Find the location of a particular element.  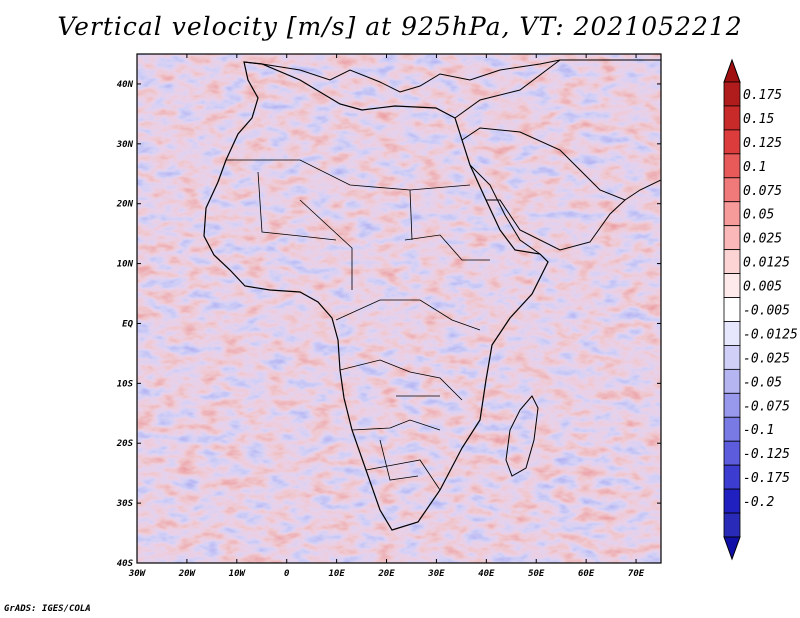

colorbar-label: 0.025 is located at coordinates (762, 239).